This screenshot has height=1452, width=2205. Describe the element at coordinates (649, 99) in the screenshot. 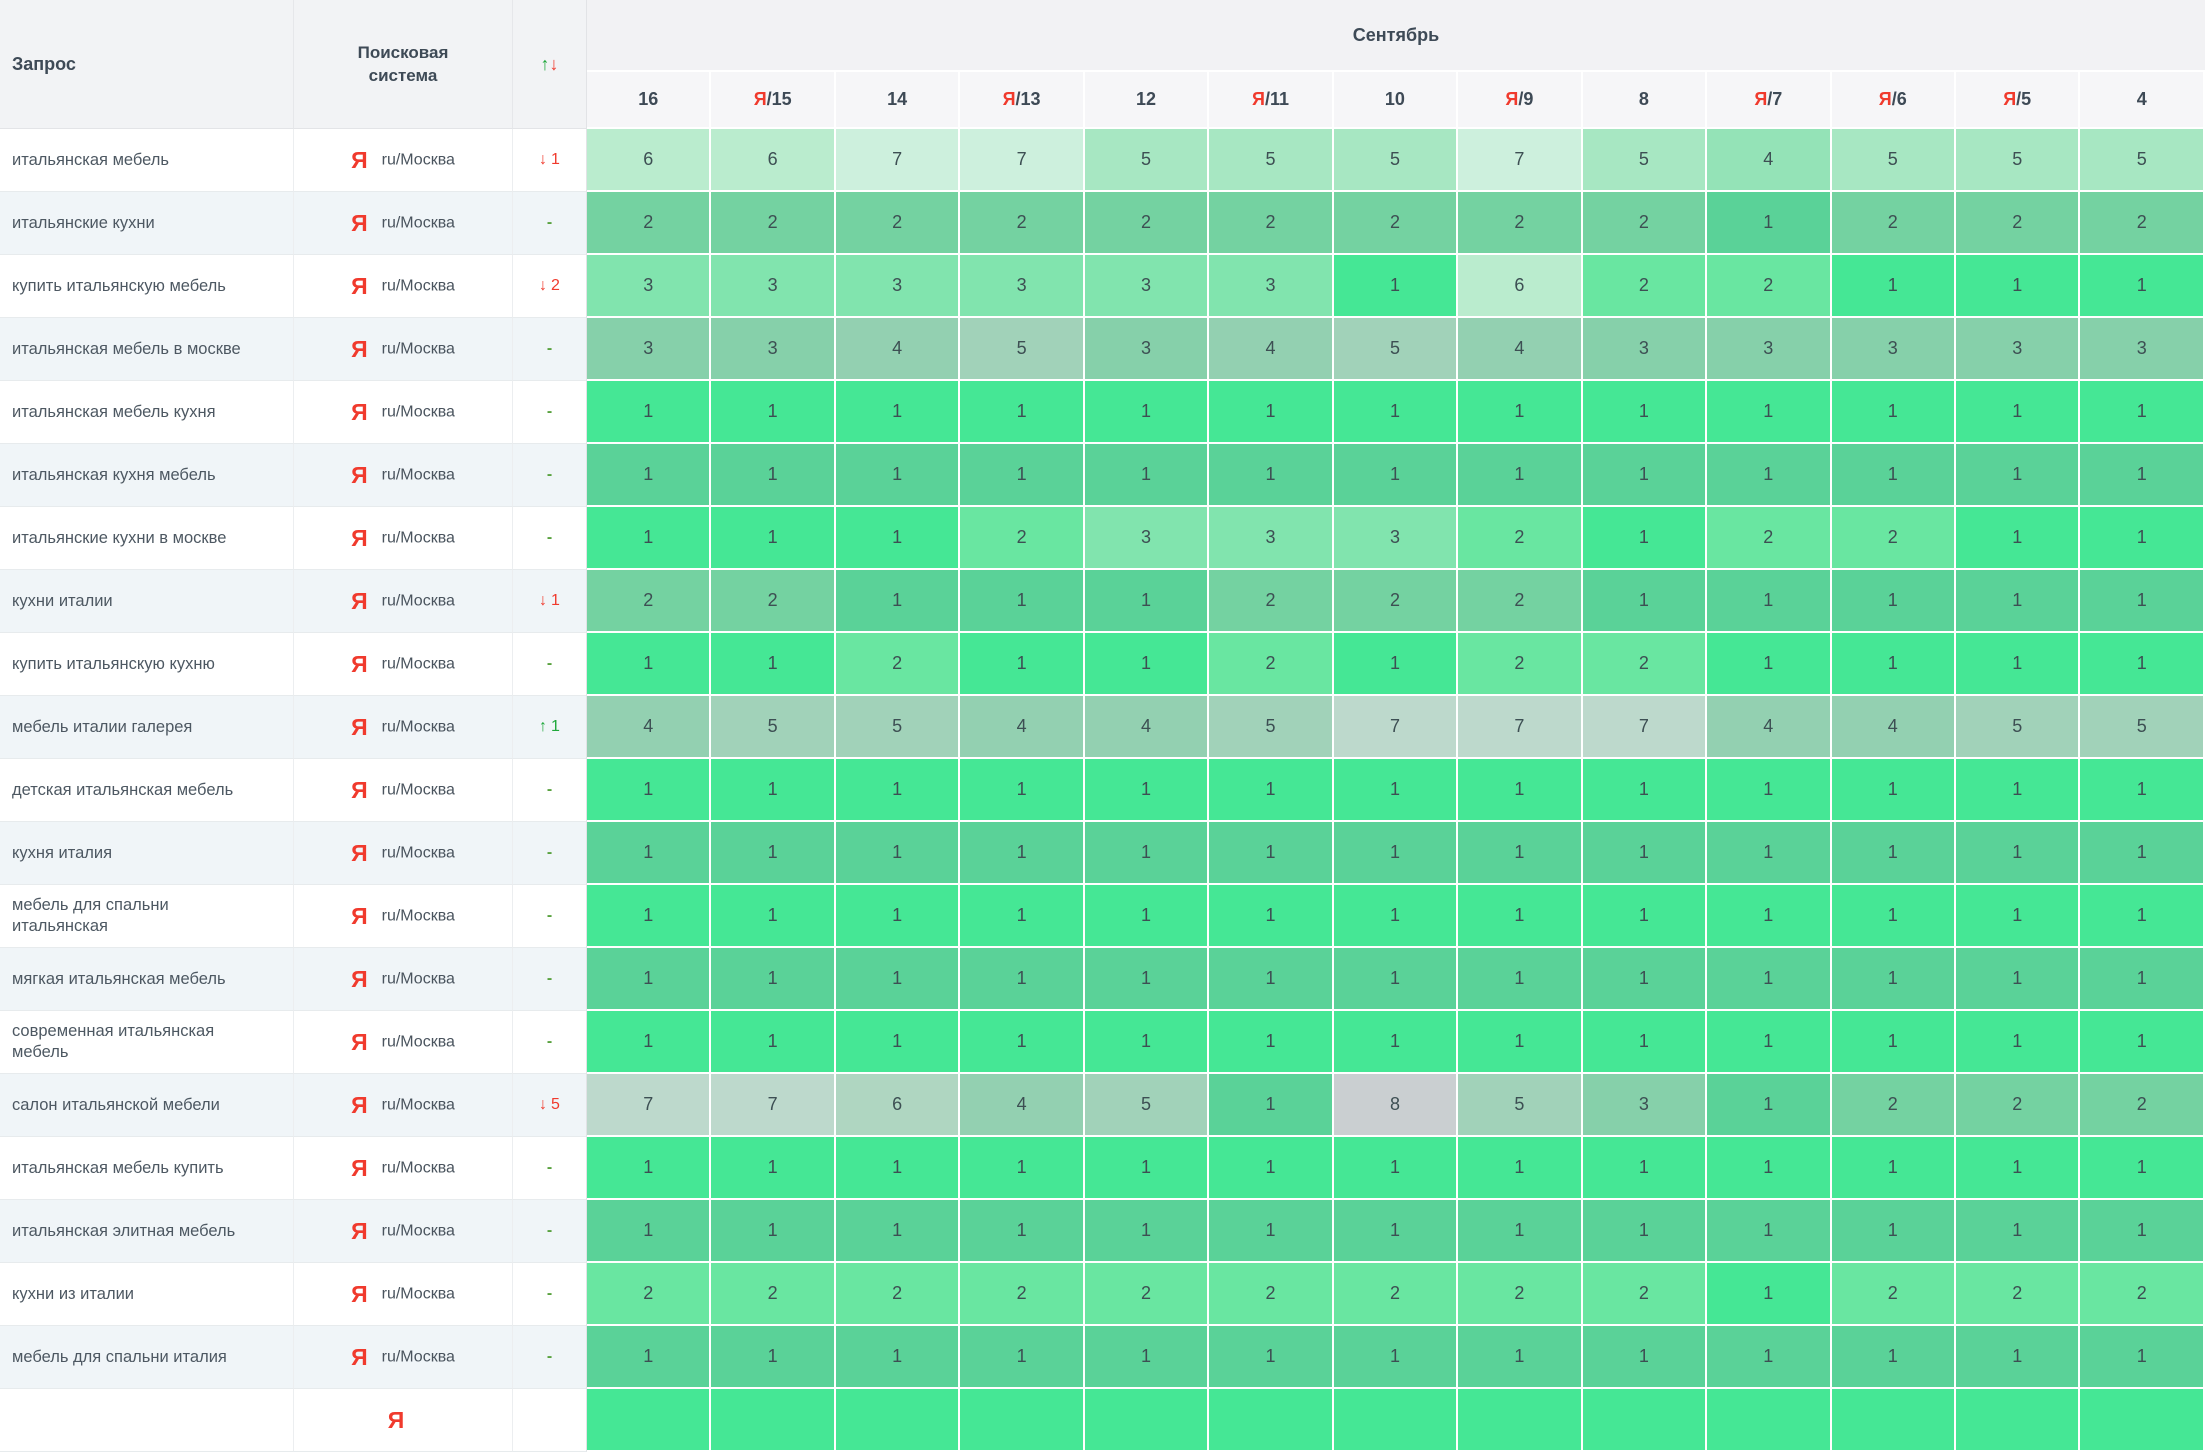

I see `date-column-header: 16` at that location.